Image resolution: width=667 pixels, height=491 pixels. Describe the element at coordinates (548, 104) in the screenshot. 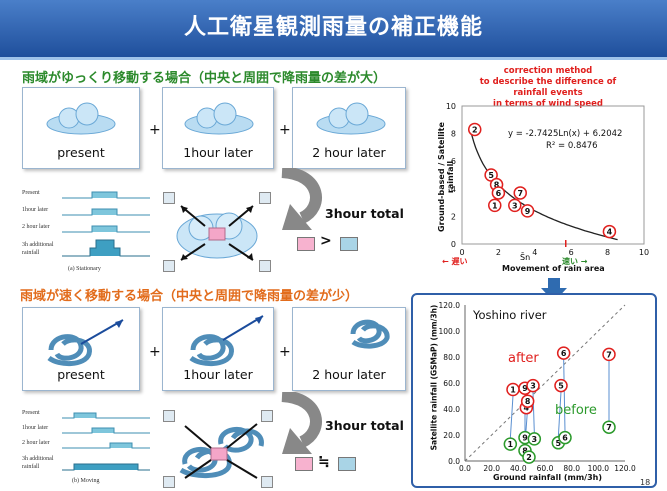

I see `correction-line: in terms of wind speed` at that location.